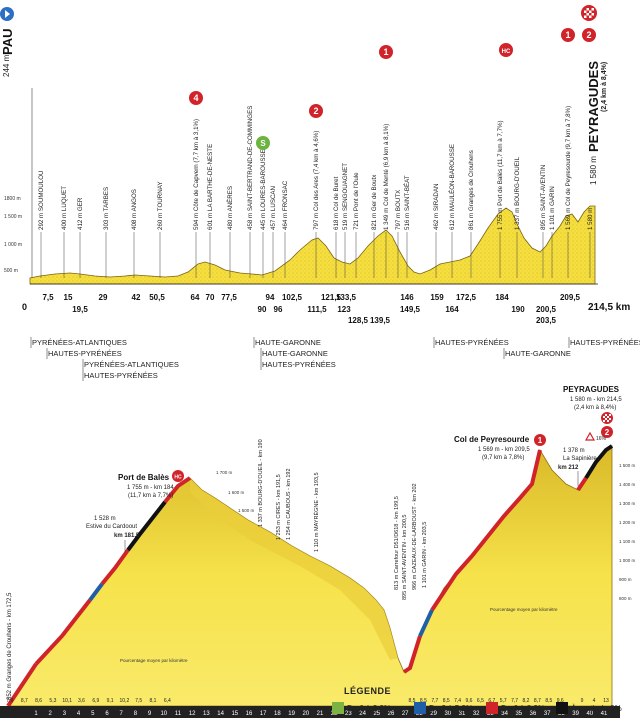  What do you see at coordinates (546, 309) in the screenshot?
I see `km-label: 200,5` at bounding box center [546, 309].